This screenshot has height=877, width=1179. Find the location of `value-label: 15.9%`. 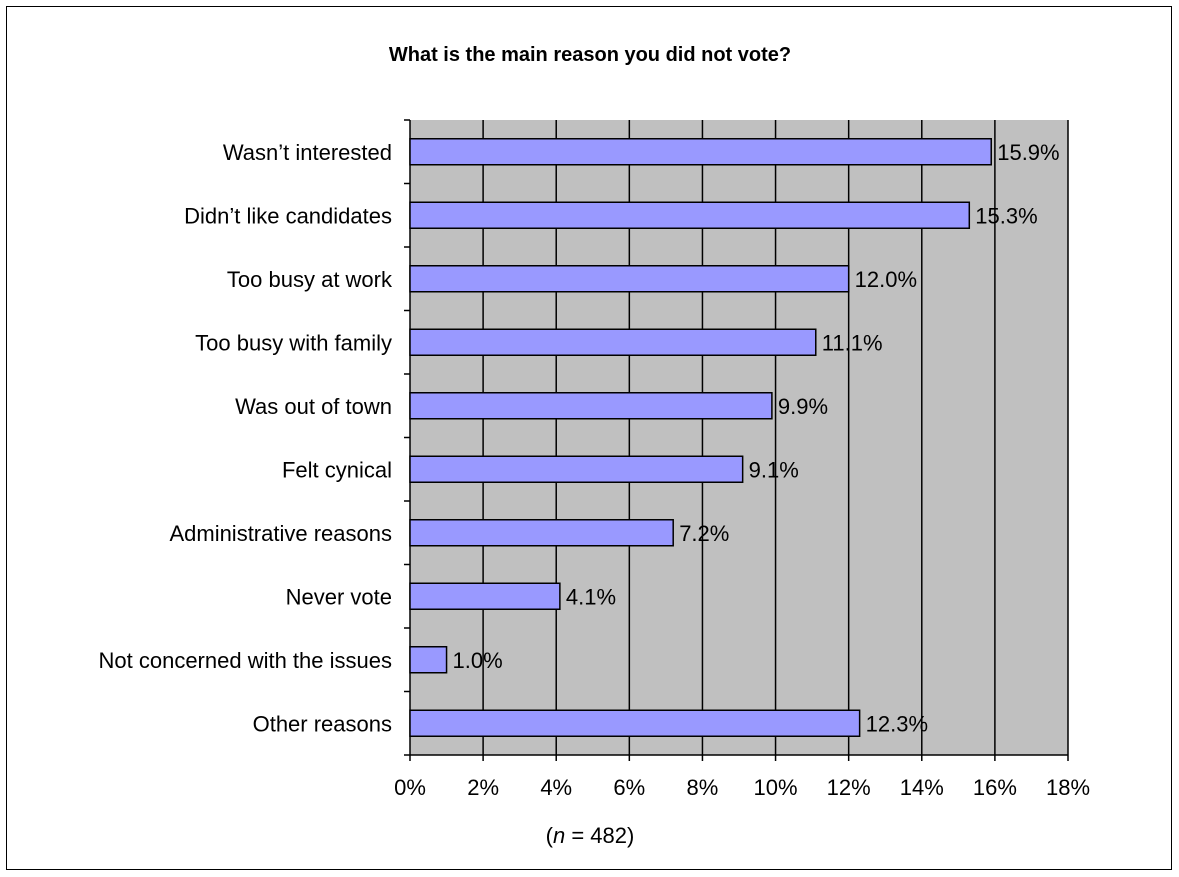

value-label: 15.9% is located at coordinates (1028, 152).